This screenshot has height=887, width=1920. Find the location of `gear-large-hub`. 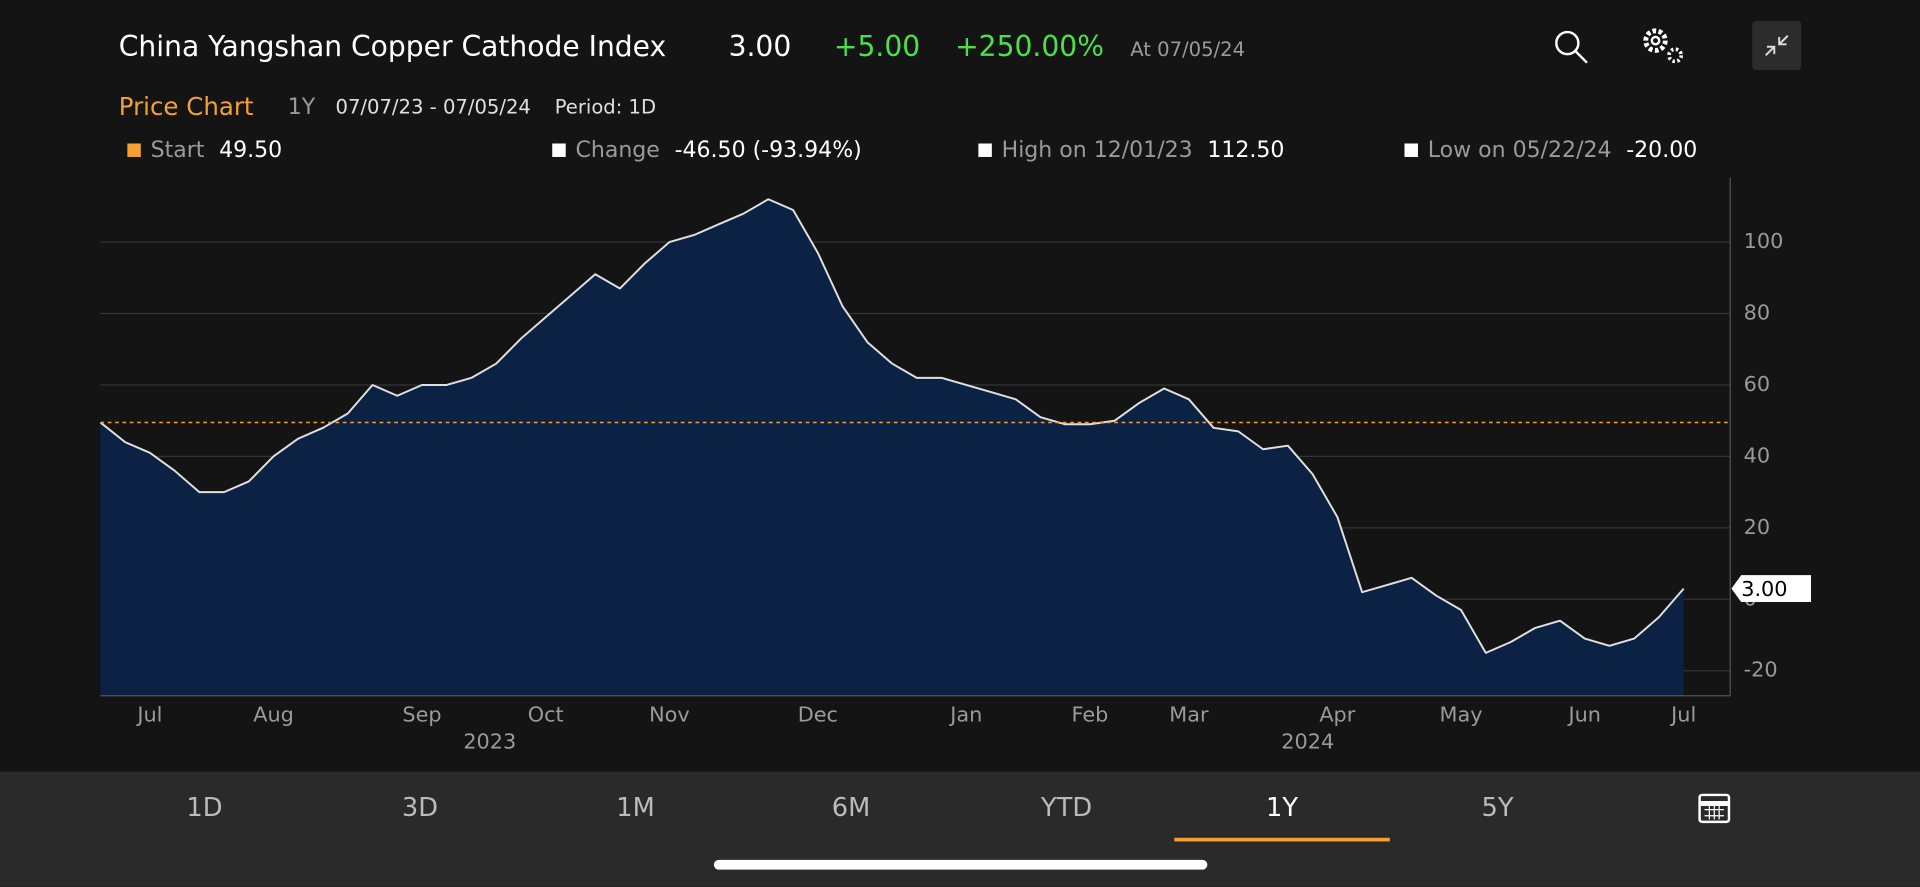

gear-large-hub is located at coordinates (1655, 40).